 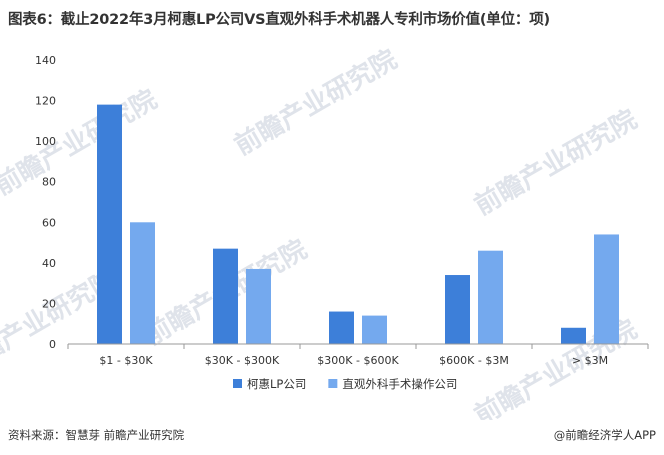 I want to click on y-tick-label: 120, so click(x=45, y=101).